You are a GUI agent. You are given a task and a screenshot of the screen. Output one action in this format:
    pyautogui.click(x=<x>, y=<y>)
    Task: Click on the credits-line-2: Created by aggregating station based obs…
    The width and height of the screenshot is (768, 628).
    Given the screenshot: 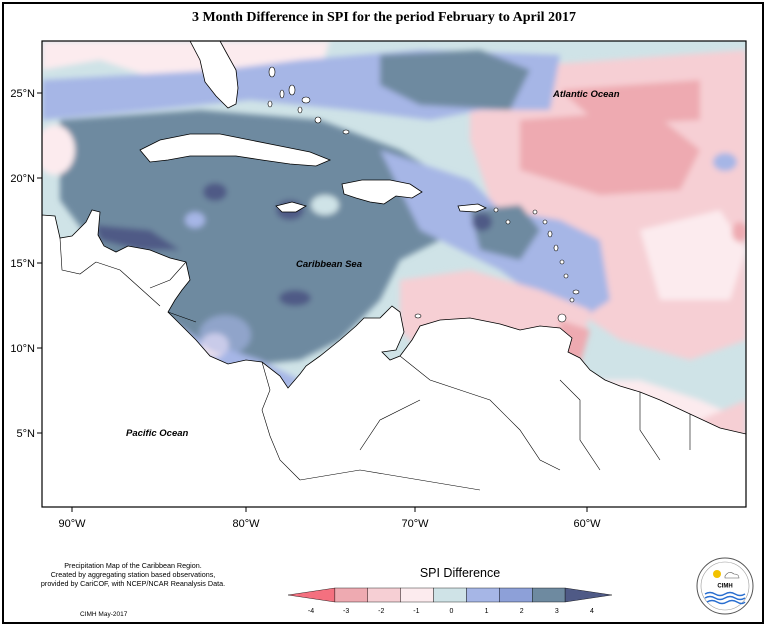 What is the action you would take?
    pyautogui.click(x=133, y=574)
    